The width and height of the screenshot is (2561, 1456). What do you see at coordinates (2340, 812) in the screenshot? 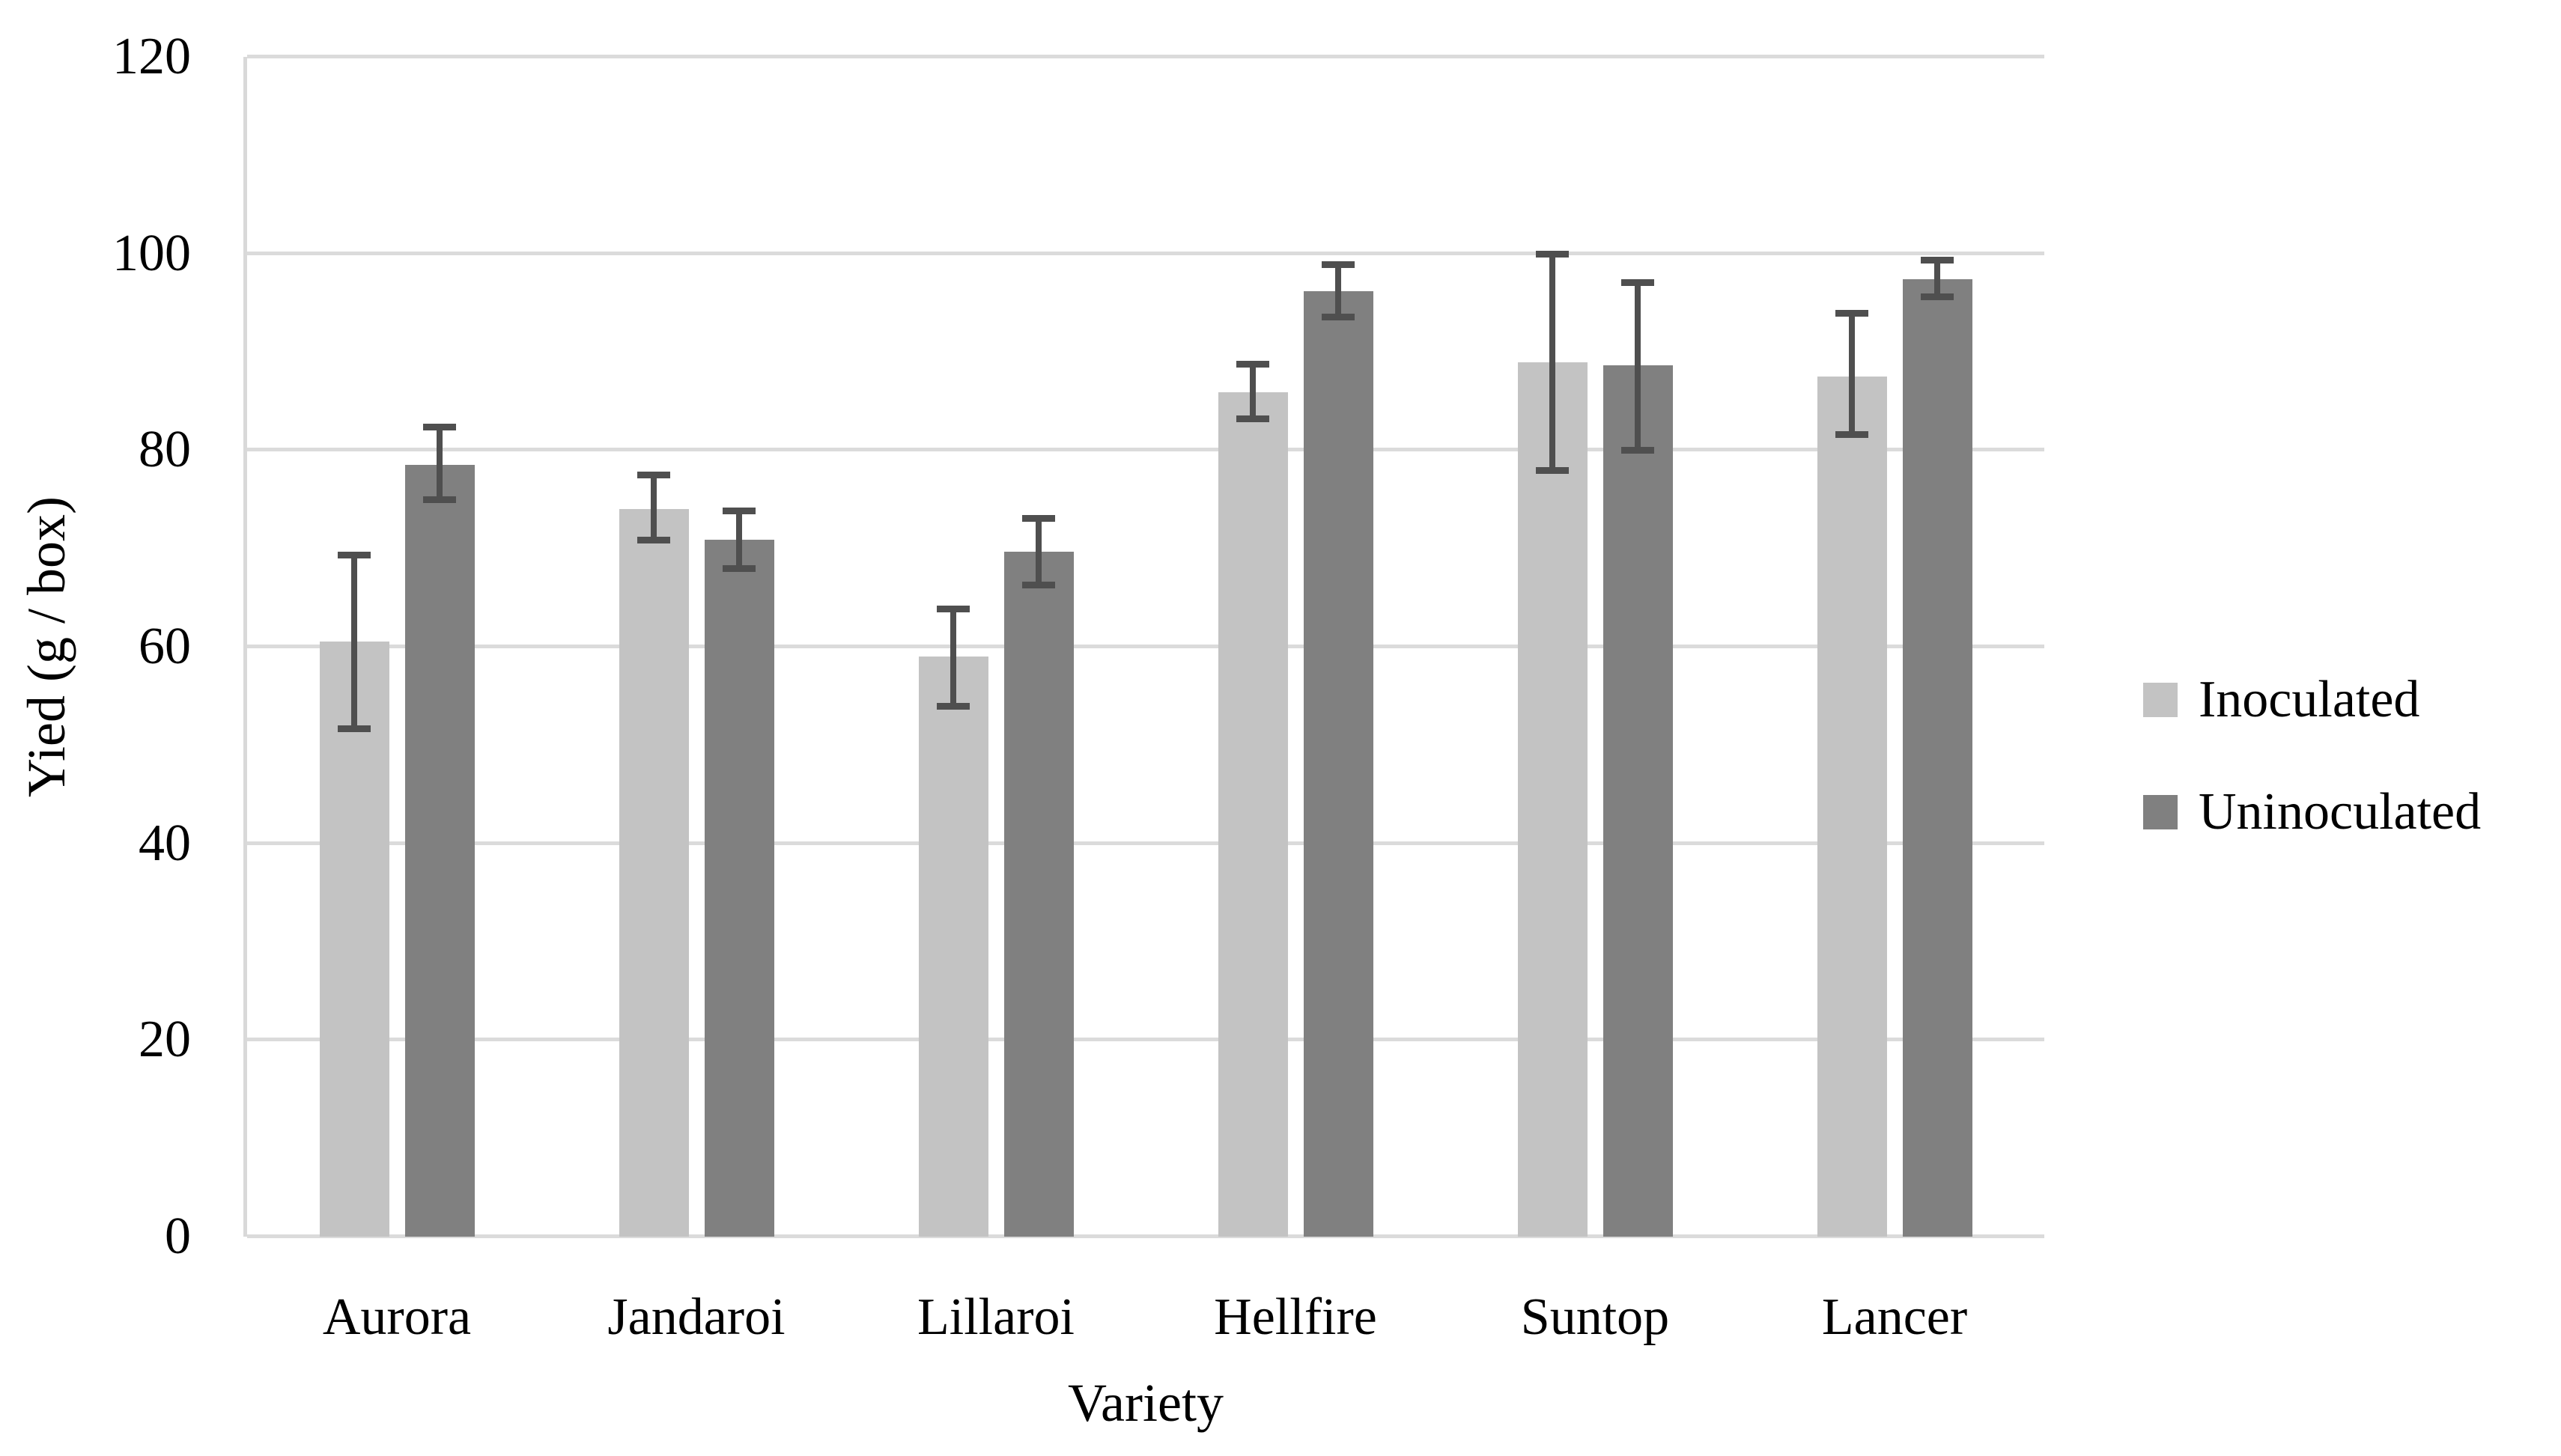
I see `legend-label-uninoculated: Uninoculated` at bounding box center [2340, 812].